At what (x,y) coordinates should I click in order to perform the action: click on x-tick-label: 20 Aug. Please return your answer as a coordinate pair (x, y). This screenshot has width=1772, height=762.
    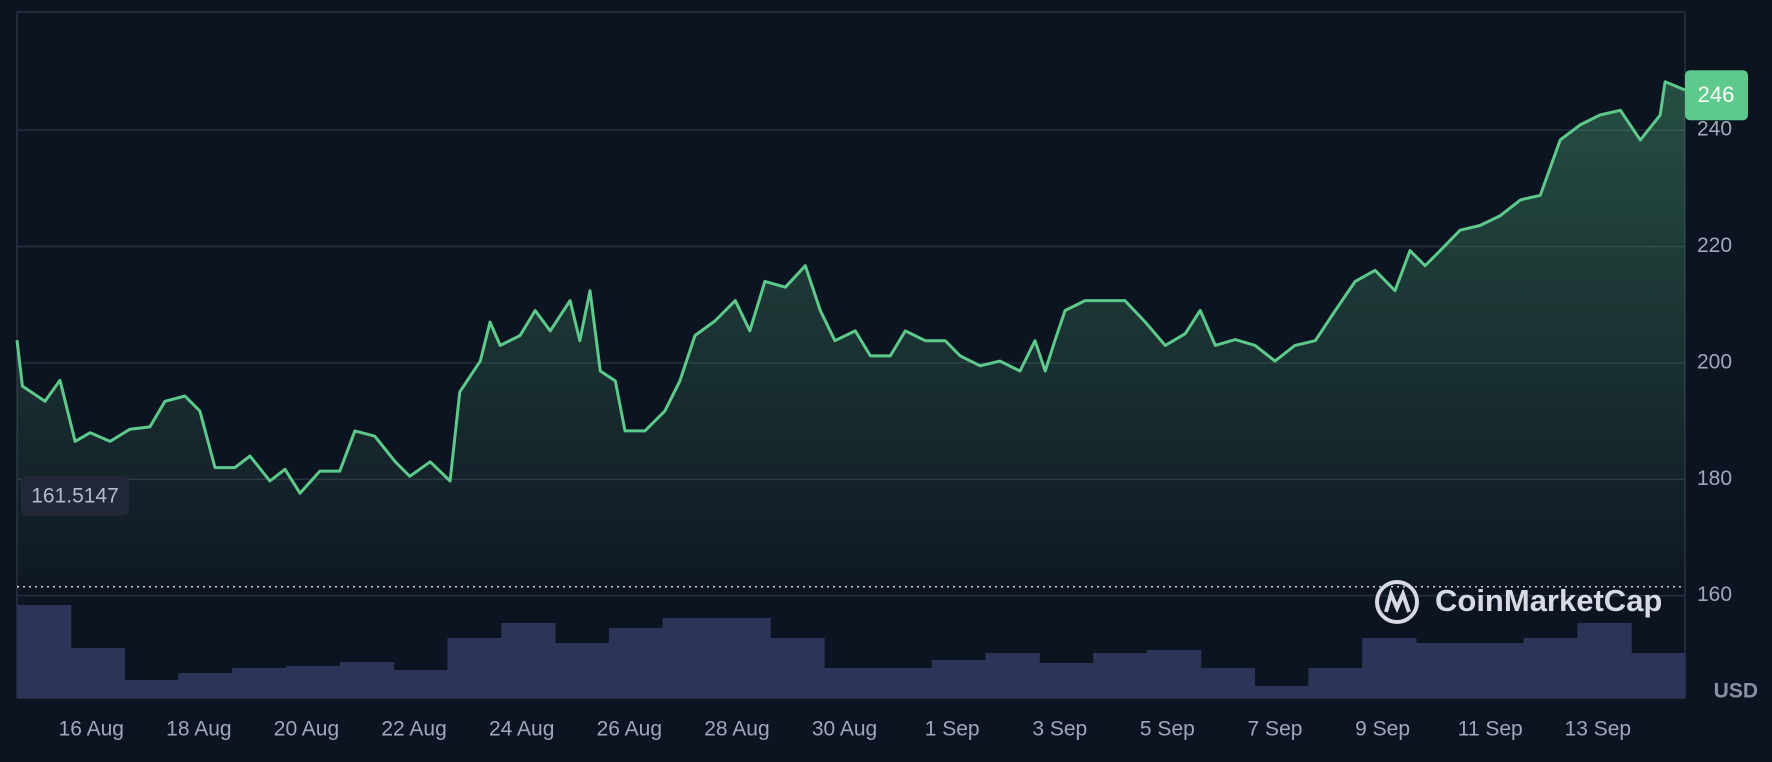
    Looking at the image, I should click on (306, 729).